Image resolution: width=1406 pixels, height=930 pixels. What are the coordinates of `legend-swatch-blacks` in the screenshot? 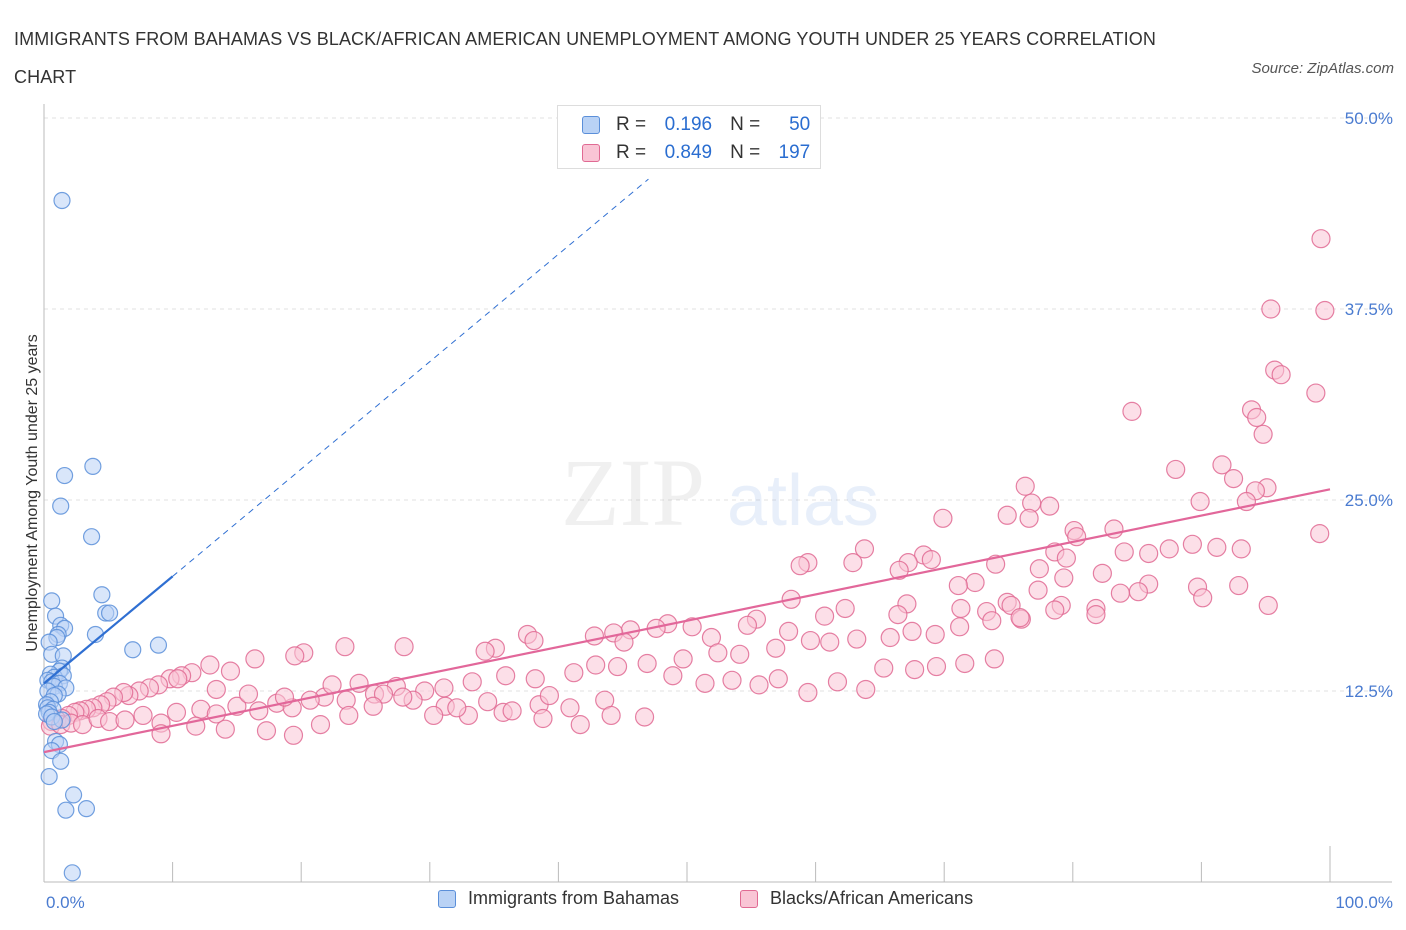 It's located at (591, 153).